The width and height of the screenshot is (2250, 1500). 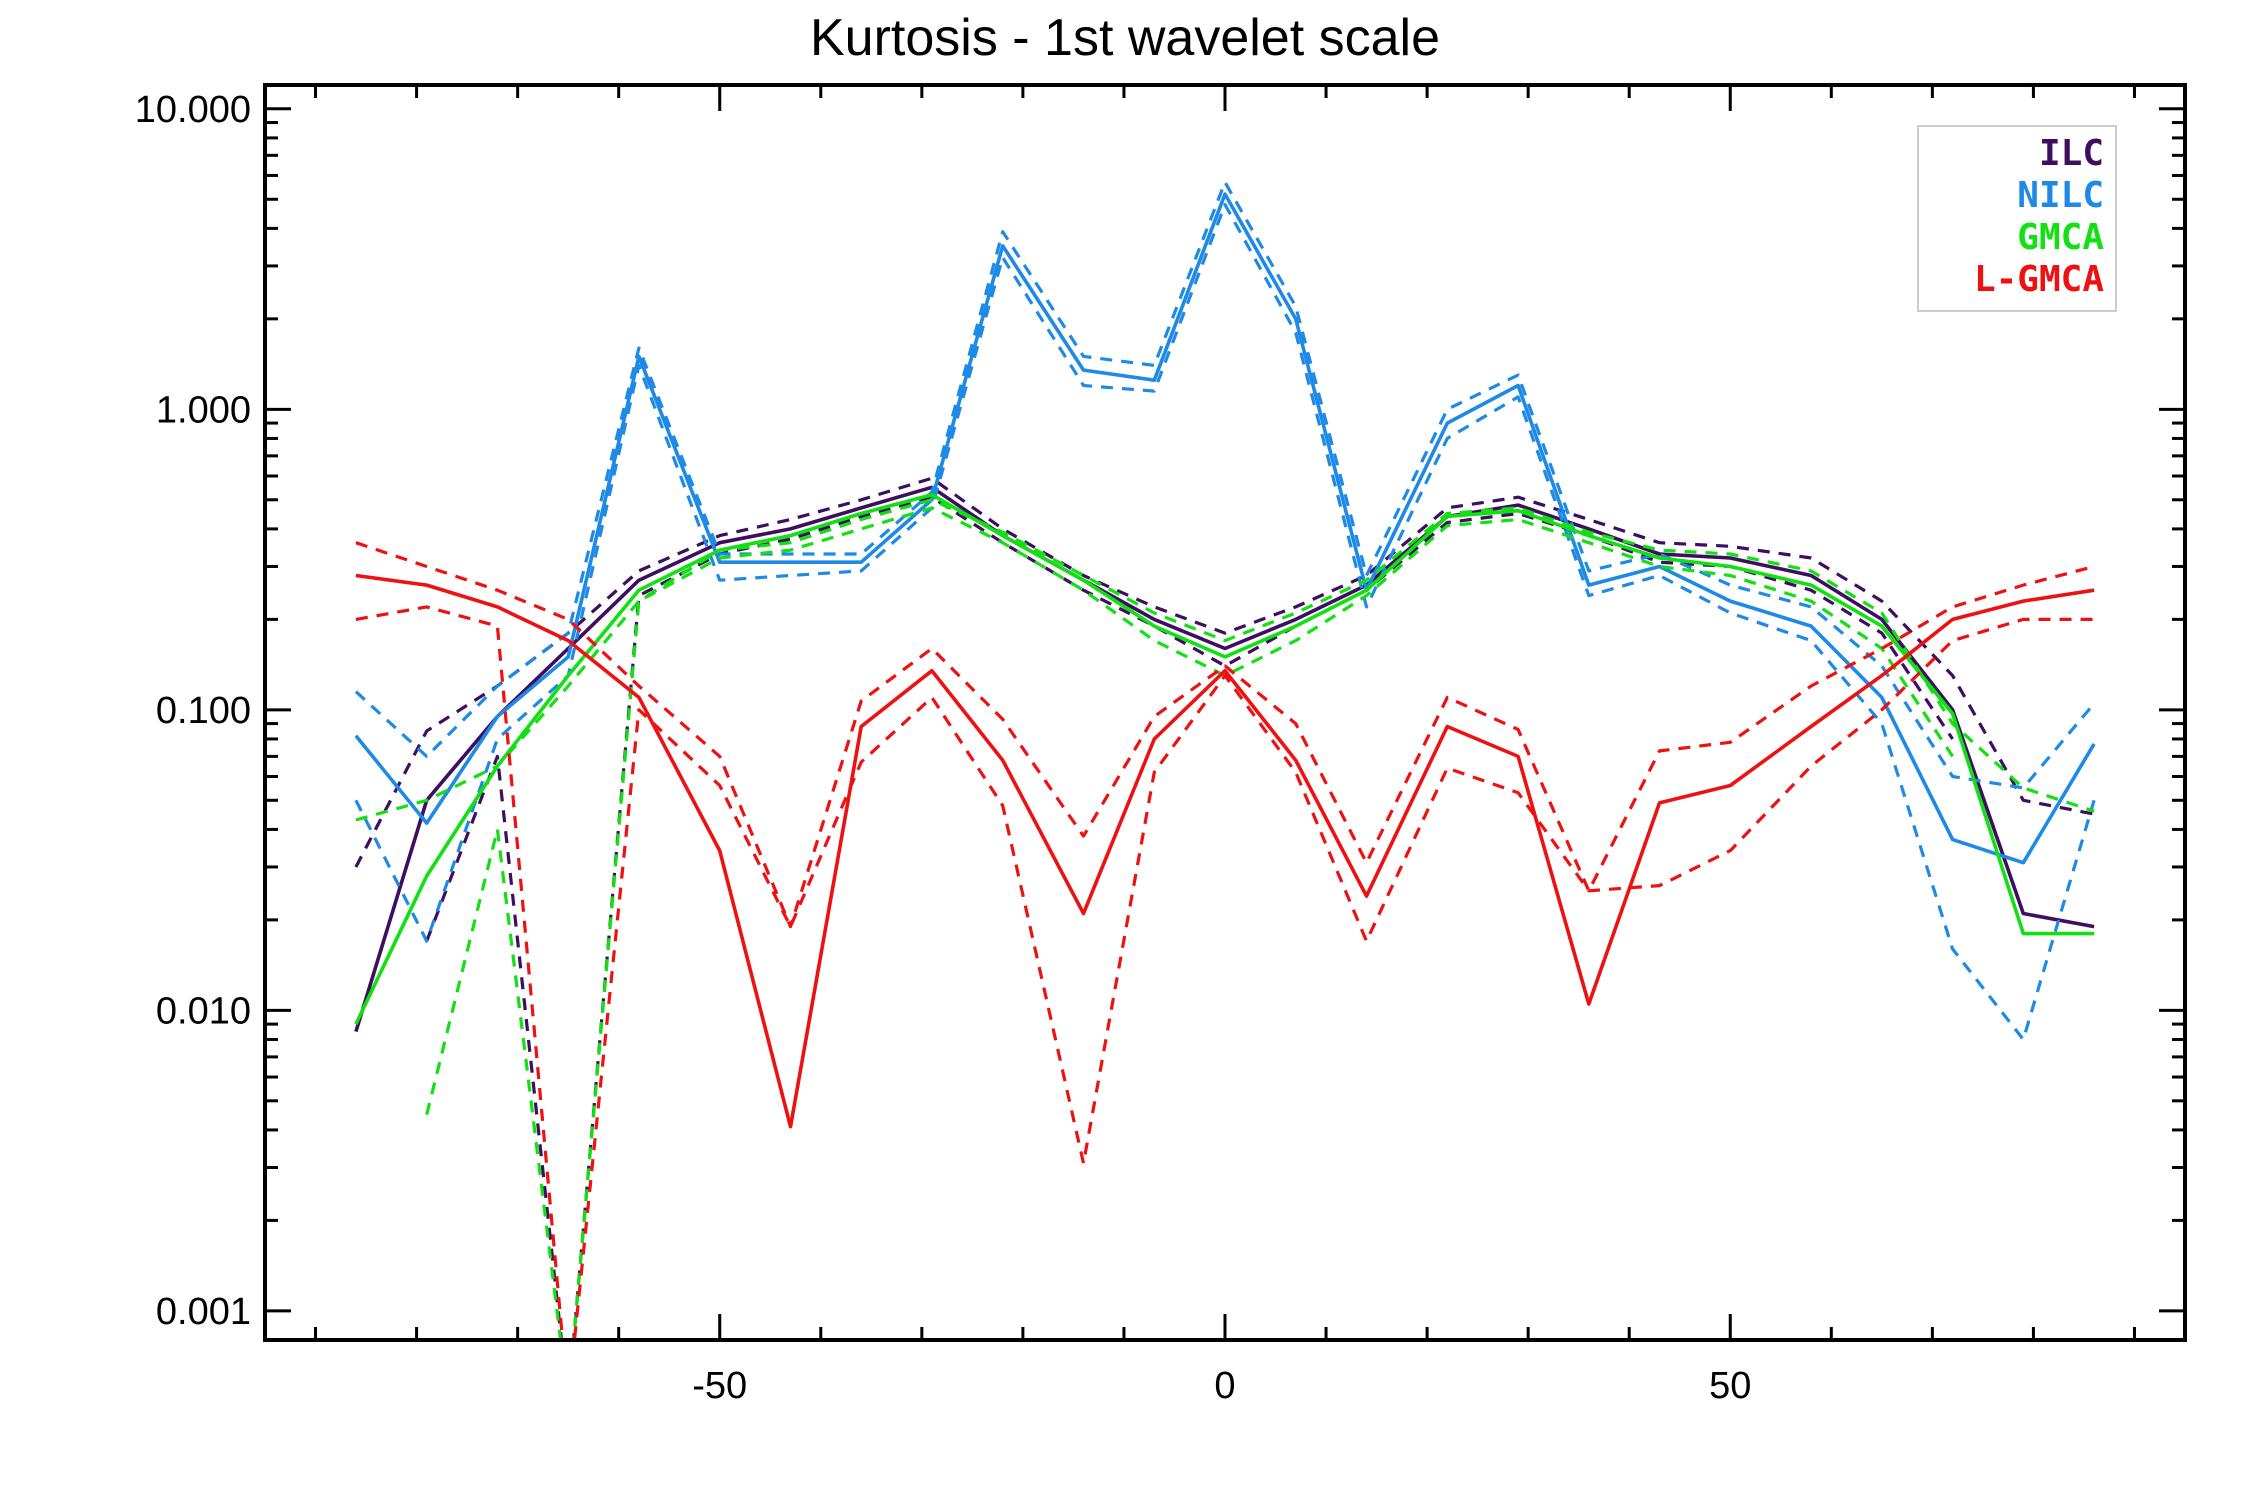 What do you see at coordinates (719, 1386) in the screenshot?
I see `x-tick-label: -50` at bounding box center [719, 1386].